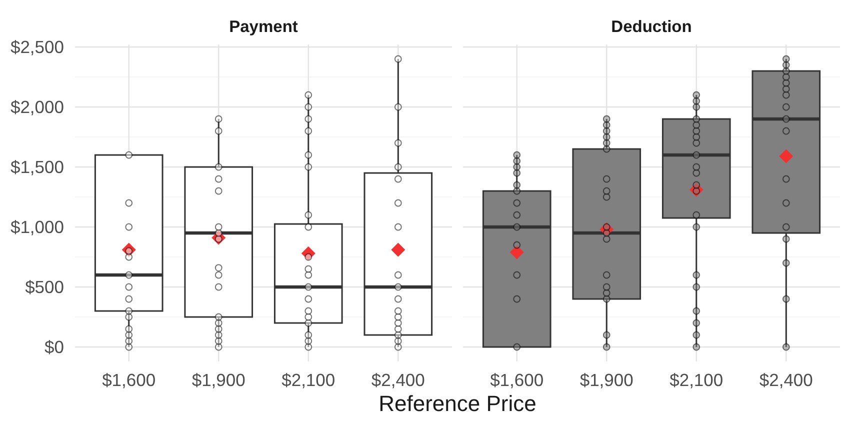  I want to click on y-tick-label: $500, so click(44, 287).